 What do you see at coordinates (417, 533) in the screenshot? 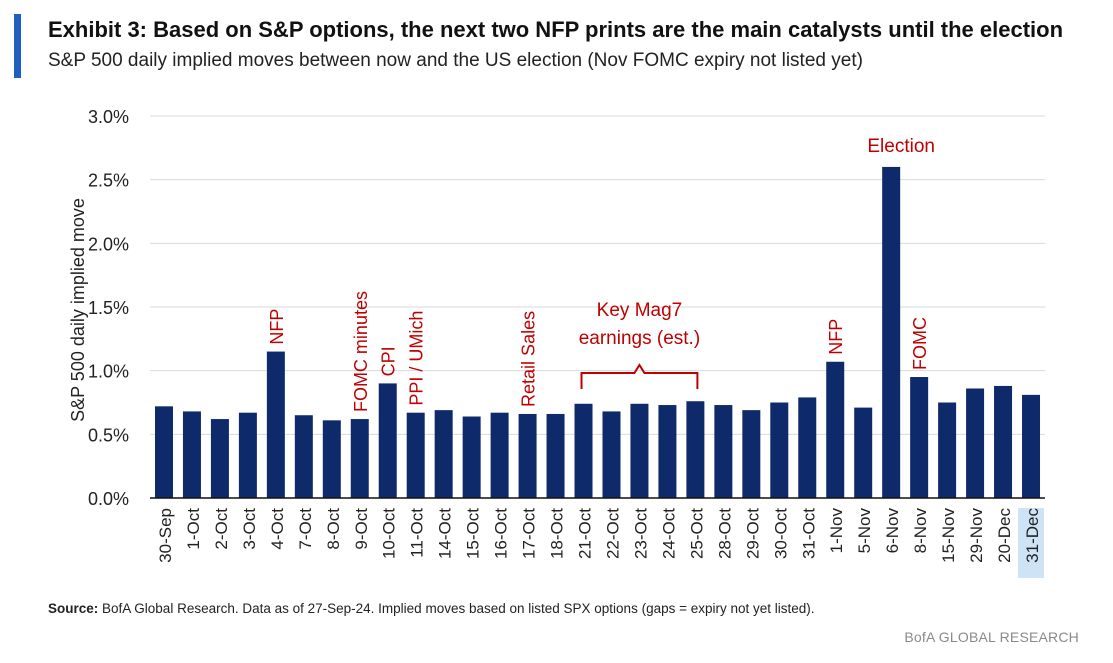
I see `x-tick-label: 11-Oct` at bounding box center [417, 533].